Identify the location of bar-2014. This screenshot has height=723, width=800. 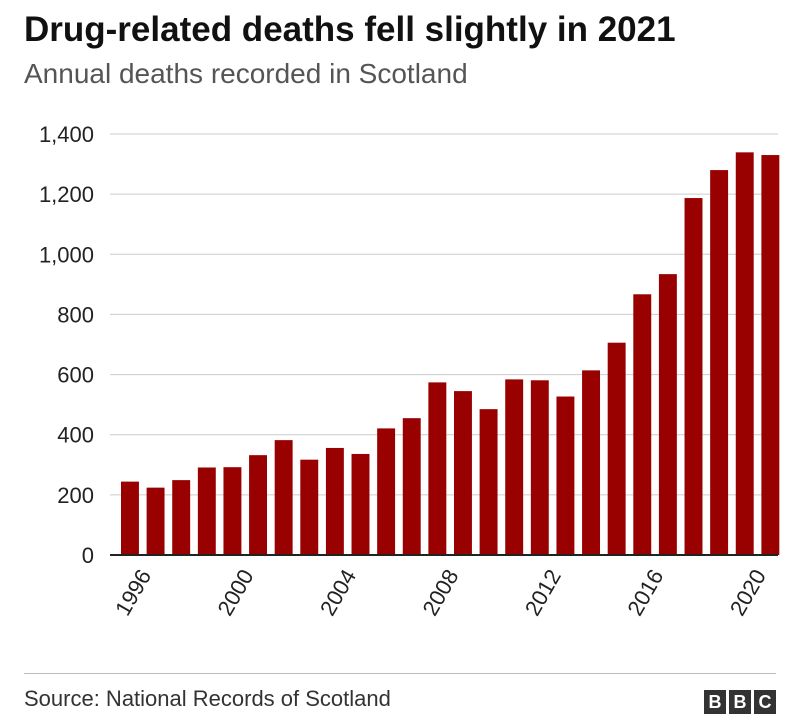
(591, 462).